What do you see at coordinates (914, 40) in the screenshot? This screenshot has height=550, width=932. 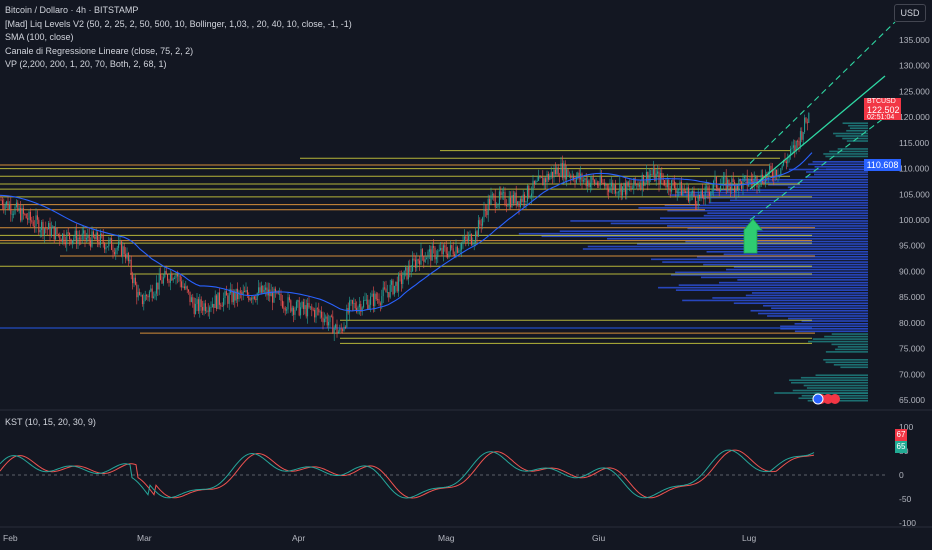 I see `price-tick-label: 135.000` at bounding box center [914, 40].